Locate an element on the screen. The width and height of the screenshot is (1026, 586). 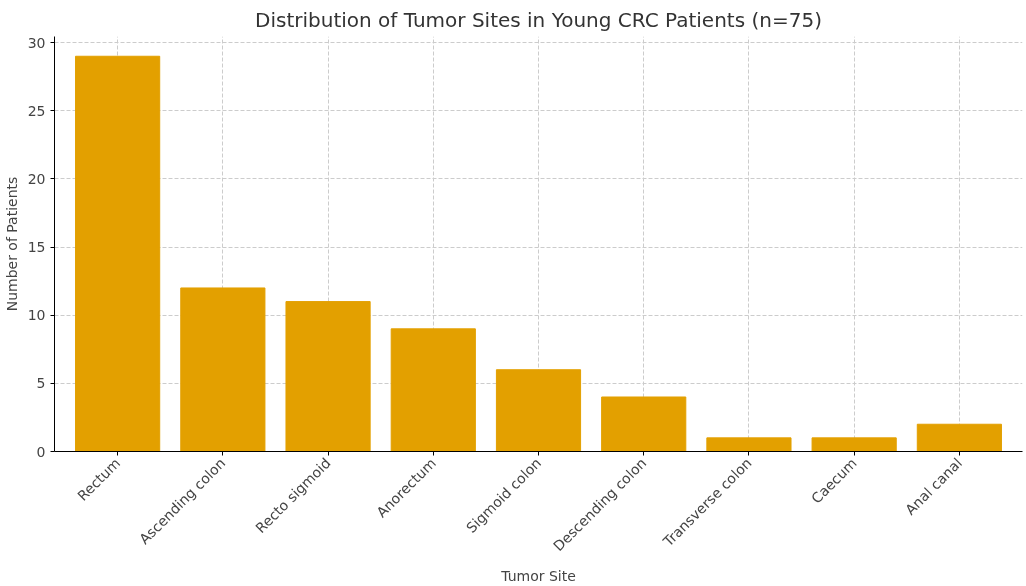
x-axis-title: Tumor Site is located at coordinates (538, 575).